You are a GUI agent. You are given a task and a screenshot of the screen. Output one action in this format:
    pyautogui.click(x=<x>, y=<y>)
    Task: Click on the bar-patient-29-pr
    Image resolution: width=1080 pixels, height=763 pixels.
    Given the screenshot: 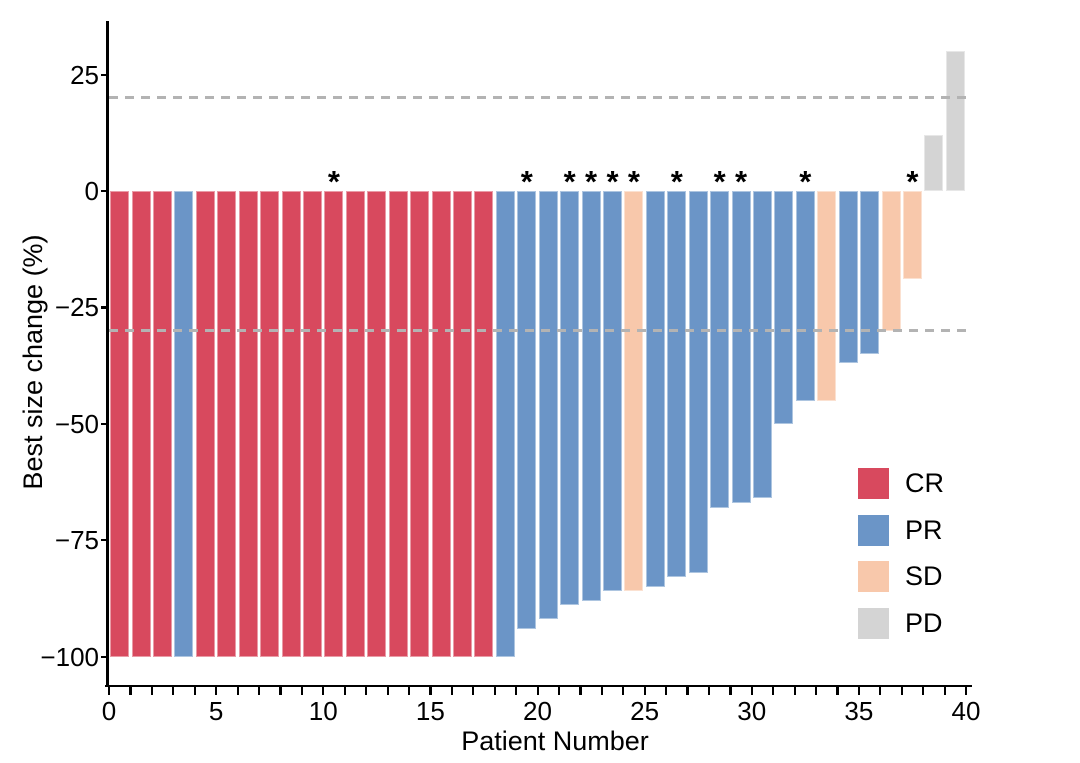 What is the action you would take?
    pyautogui.click(x=720, y=349)
    